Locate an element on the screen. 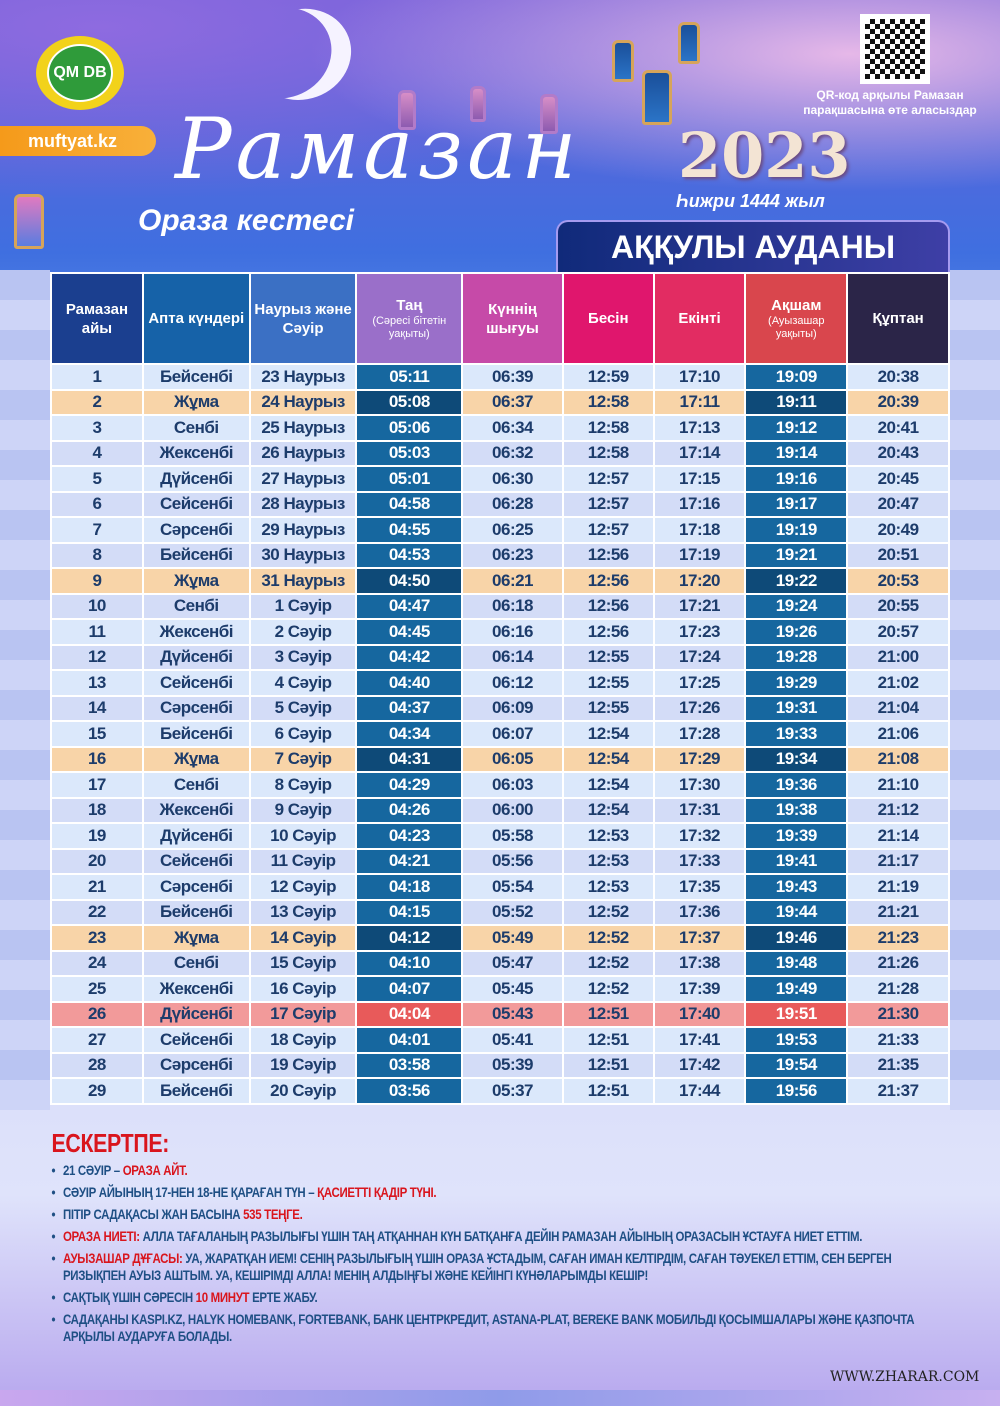 The width and height of the screenshot is (1000, 1406). table-cell: 27 Наурыз is located at coordinates (303, 479).